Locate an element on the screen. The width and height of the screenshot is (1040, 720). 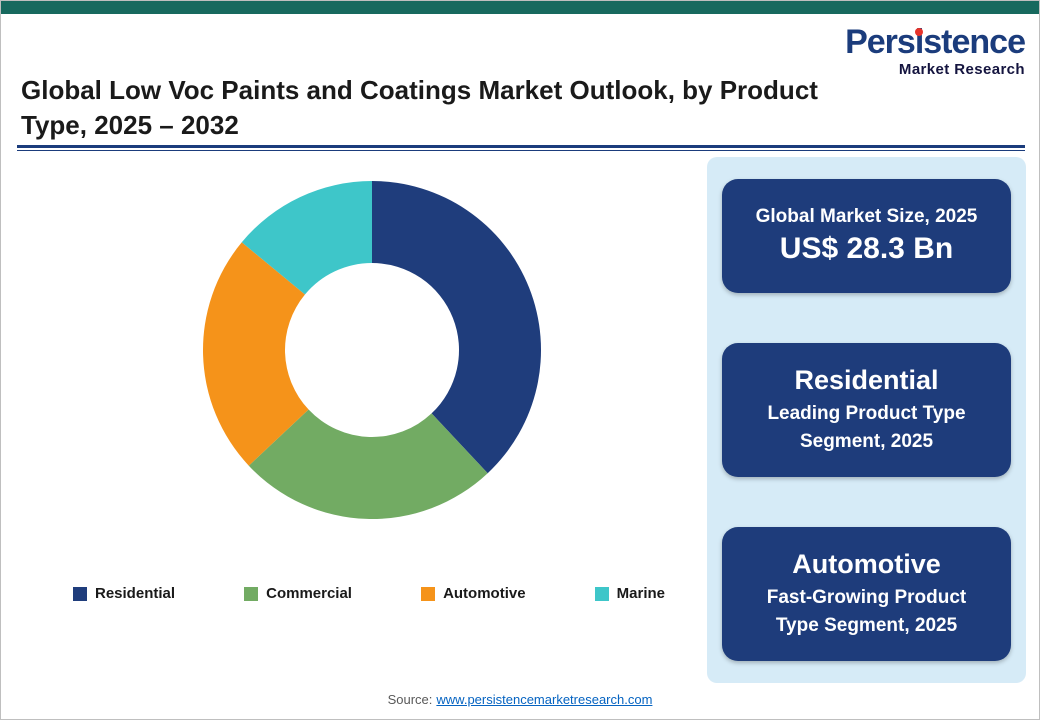
legend-item-commercial: Commercial is located at coordinates (298, 593).